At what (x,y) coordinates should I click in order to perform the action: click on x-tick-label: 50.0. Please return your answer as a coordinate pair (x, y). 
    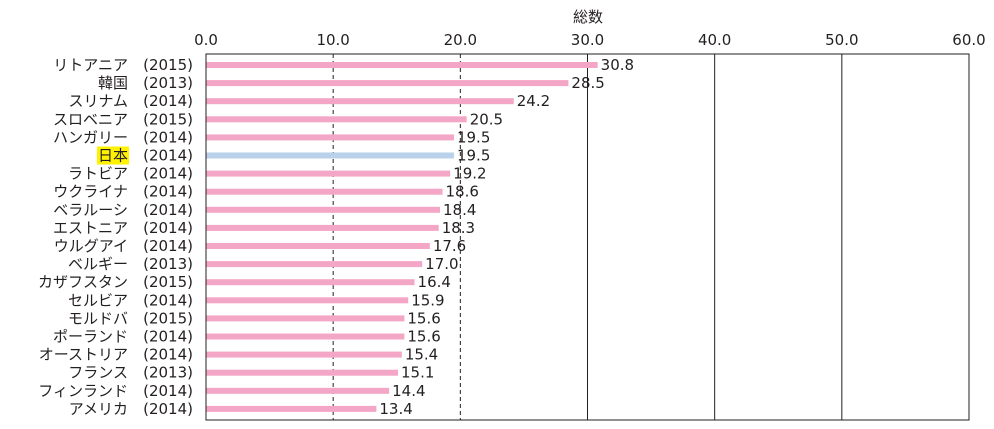
    Looking at the image, I should click on (841, 40).